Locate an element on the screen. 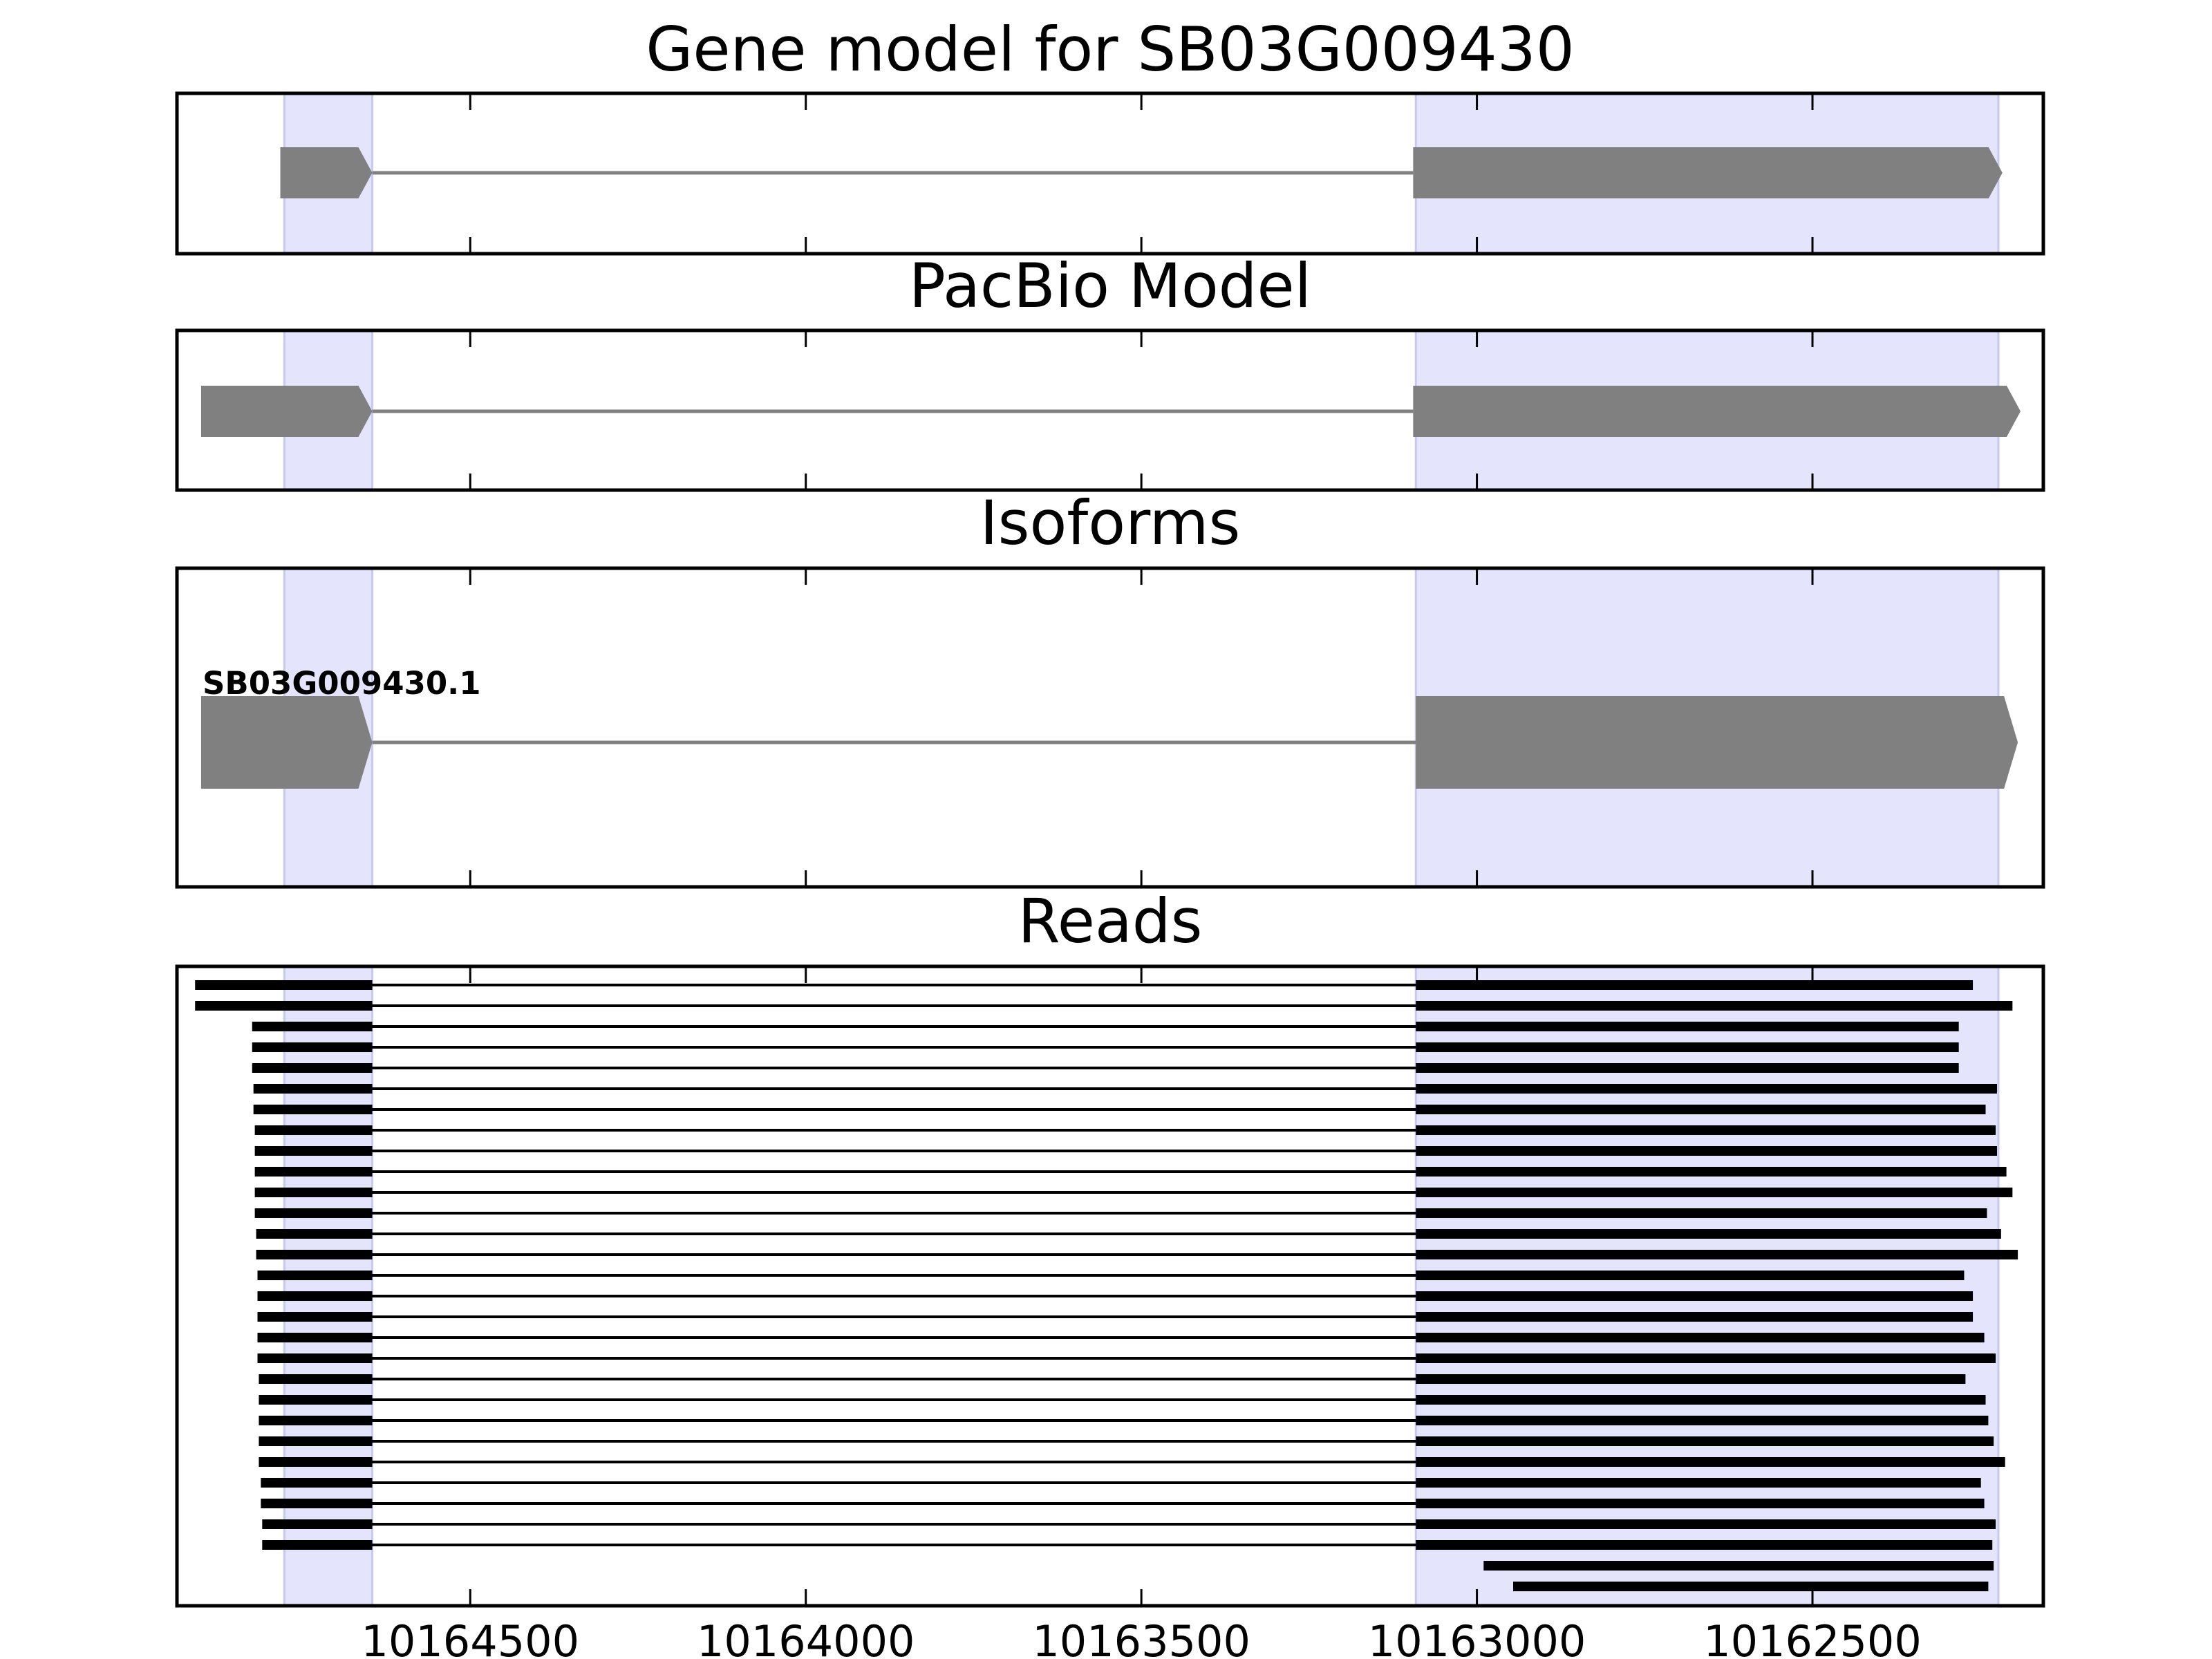  panel-title: Reads is located at coordinates (1110, 921).